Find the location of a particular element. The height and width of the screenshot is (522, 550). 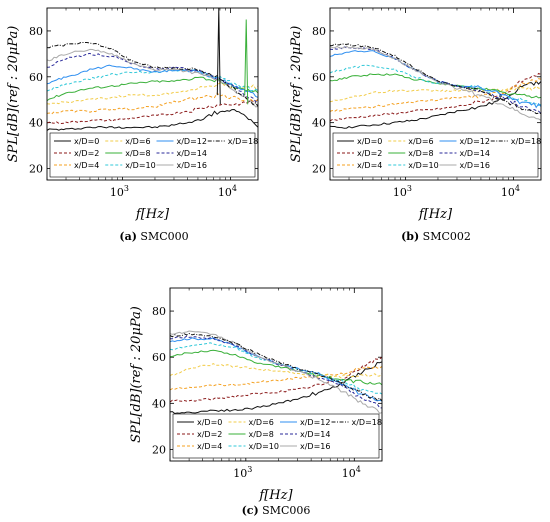

panel-caption: (a) SMC000 is located at coordinates (153, 236).